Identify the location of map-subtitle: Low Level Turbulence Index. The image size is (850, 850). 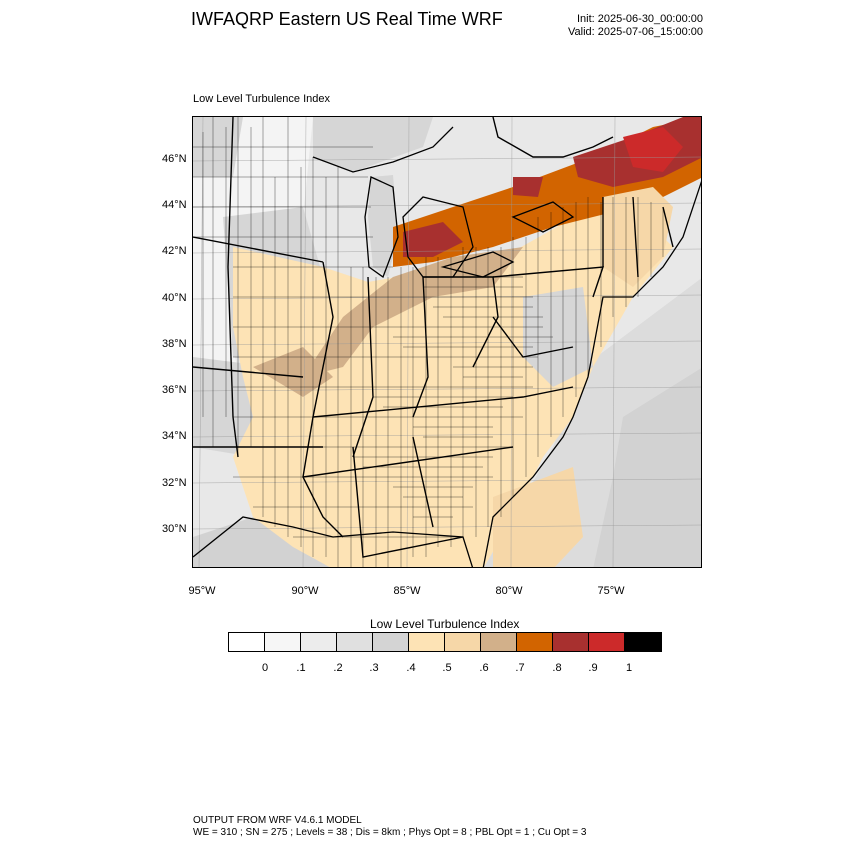
(261, 99).